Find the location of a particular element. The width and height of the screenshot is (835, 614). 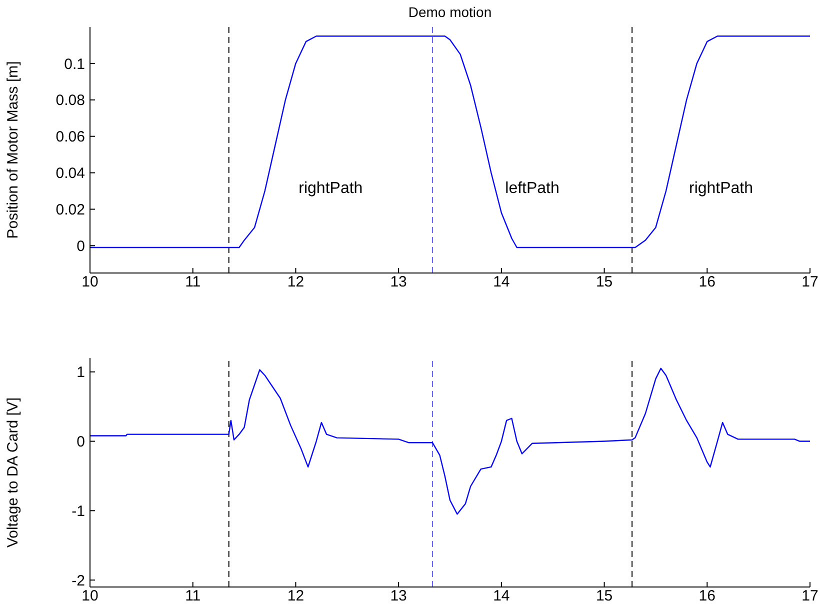

y-tick-label: 0.02 is located at coordinates (70, 210).